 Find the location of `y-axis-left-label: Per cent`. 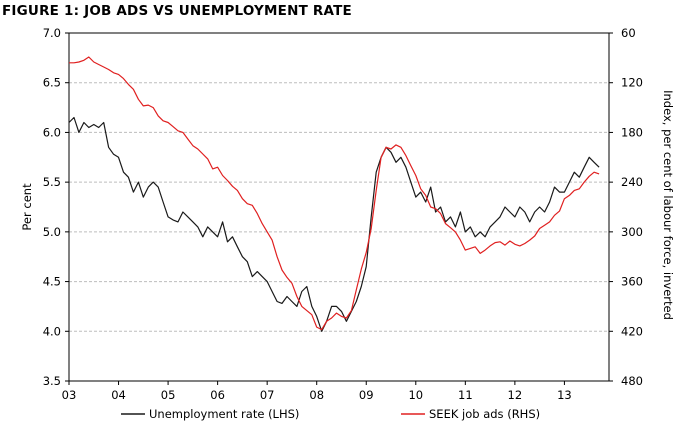

y-axis-left-label: Per cent is located at coordinates (27, 207).